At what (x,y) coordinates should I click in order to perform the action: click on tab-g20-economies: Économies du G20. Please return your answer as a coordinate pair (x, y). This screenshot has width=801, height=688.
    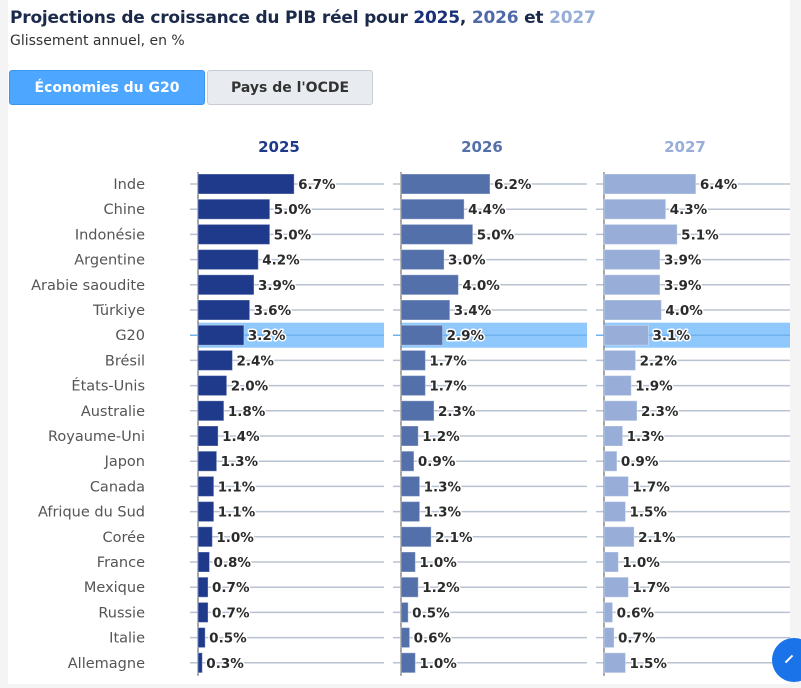
    Looking at the image, I should click on (107, 87).